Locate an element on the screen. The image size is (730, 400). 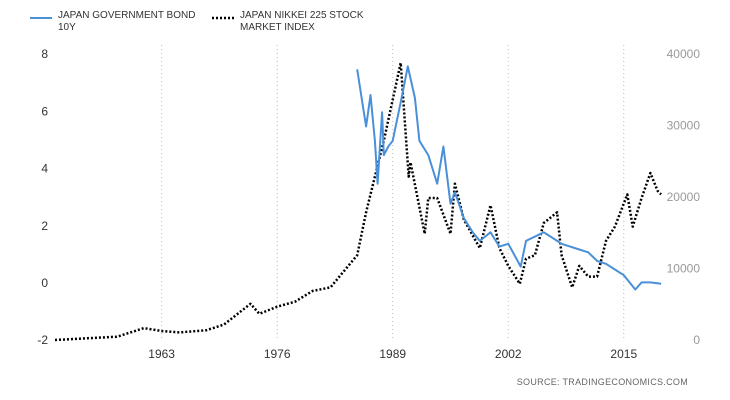
x-tick-label: 1976 is located at coordinates (277, 354).